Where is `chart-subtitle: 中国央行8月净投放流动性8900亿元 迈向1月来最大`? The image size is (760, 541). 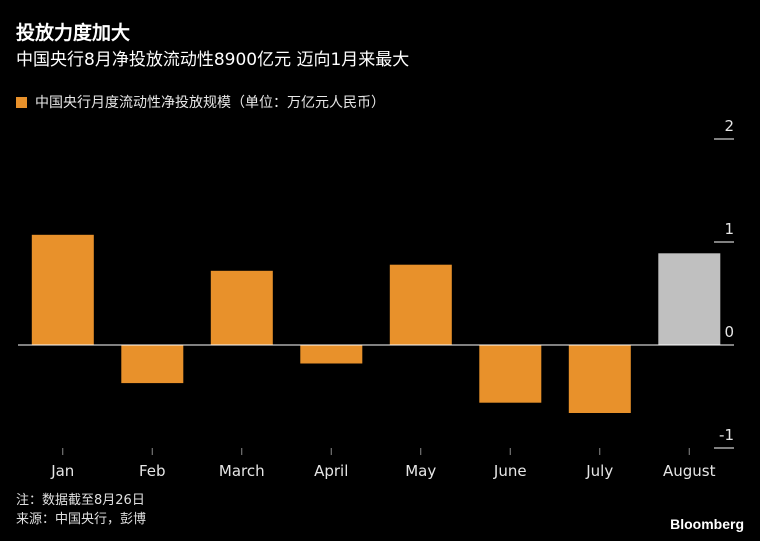 chart-subtitle: 中国央行8月净投放流动性8900亿元 迈向1月来最大 is located at coordinates (213, 60).